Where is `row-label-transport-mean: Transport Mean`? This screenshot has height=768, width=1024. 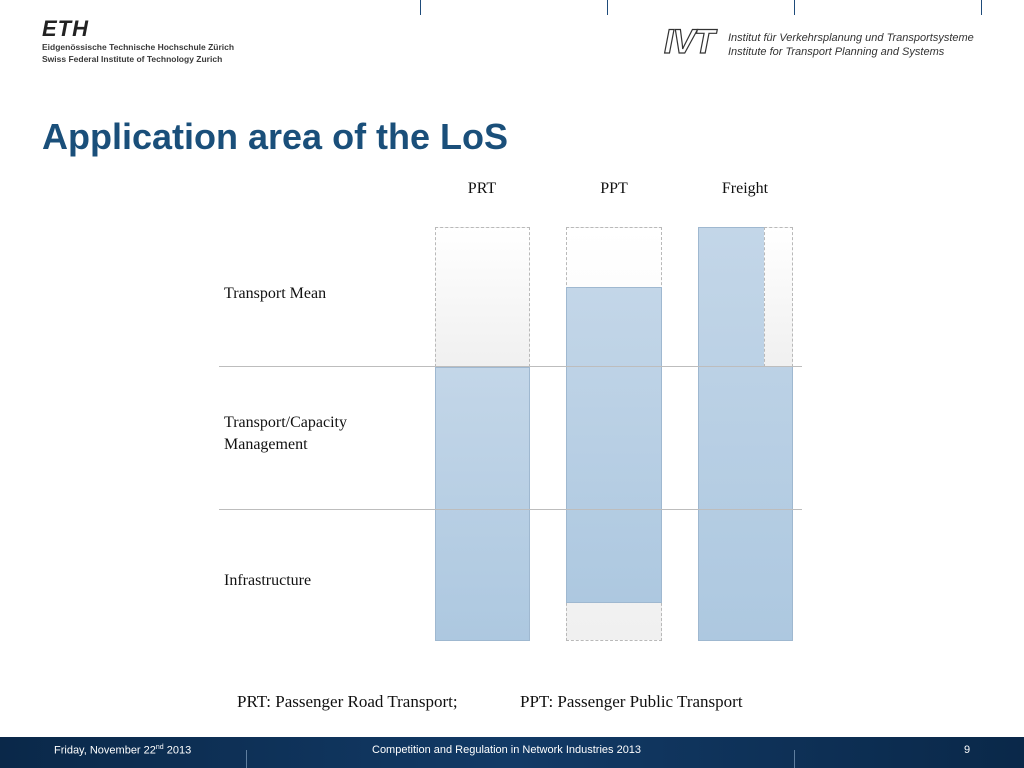
row-label-transport-mean: Transport Mean is located at coordinates (275, 294).